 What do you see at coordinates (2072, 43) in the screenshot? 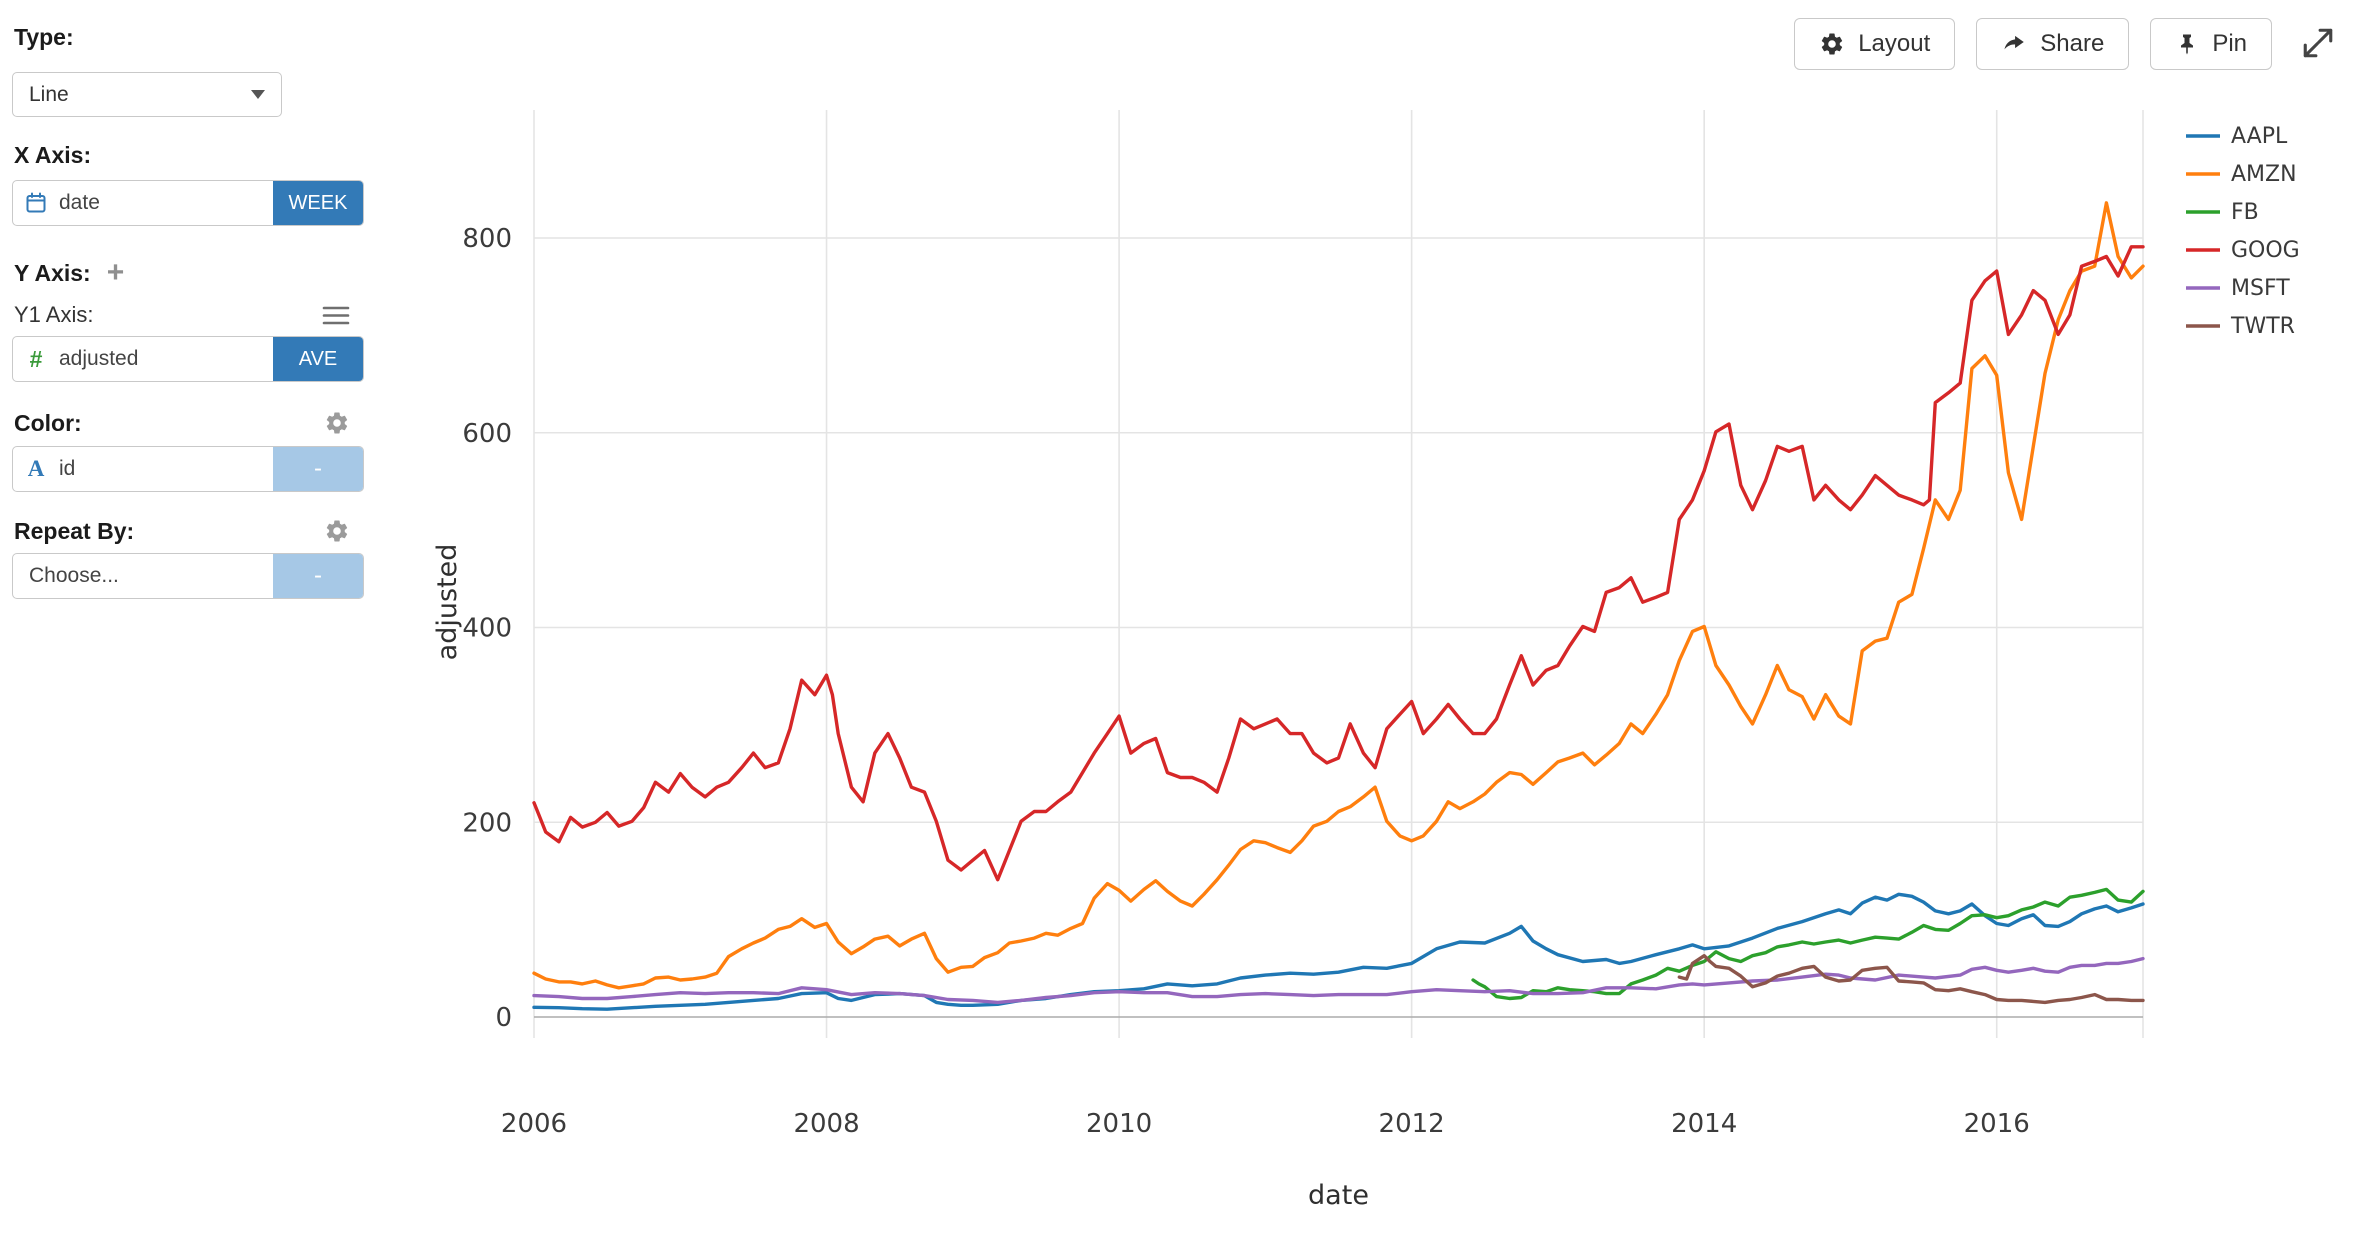
I see `share-button-label: Share` at bounding box center [2072, 43].